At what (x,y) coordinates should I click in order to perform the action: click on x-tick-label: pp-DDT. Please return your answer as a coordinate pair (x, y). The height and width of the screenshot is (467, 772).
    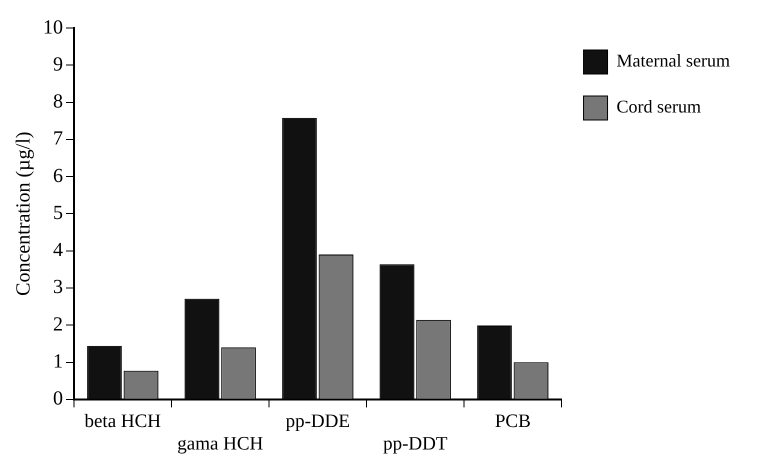
    Looking at the image, I should click on (415, 444).